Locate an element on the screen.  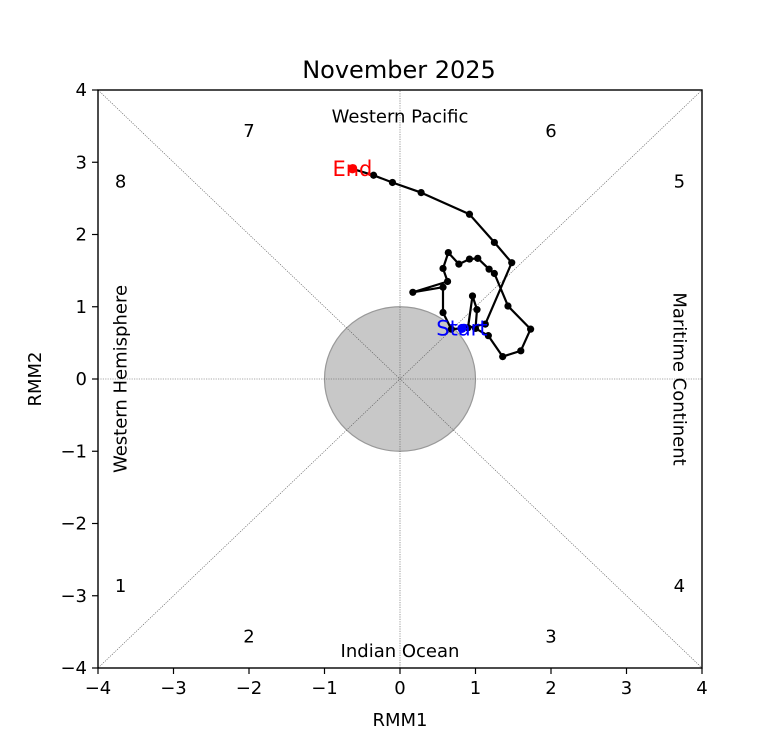
y-tick-label: 0 is located at coordinates (81, 379).